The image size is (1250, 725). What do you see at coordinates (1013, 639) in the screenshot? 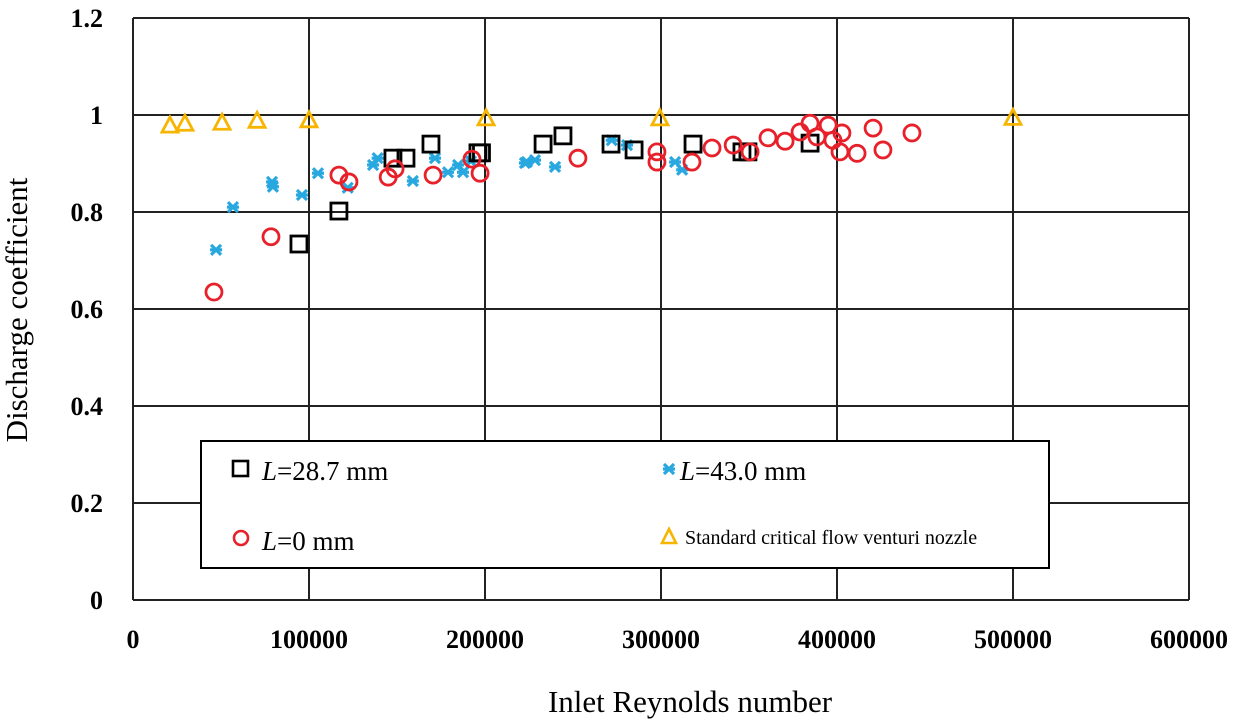
I see `x-tick-label: 500000` at bounding box center [1013, 639].